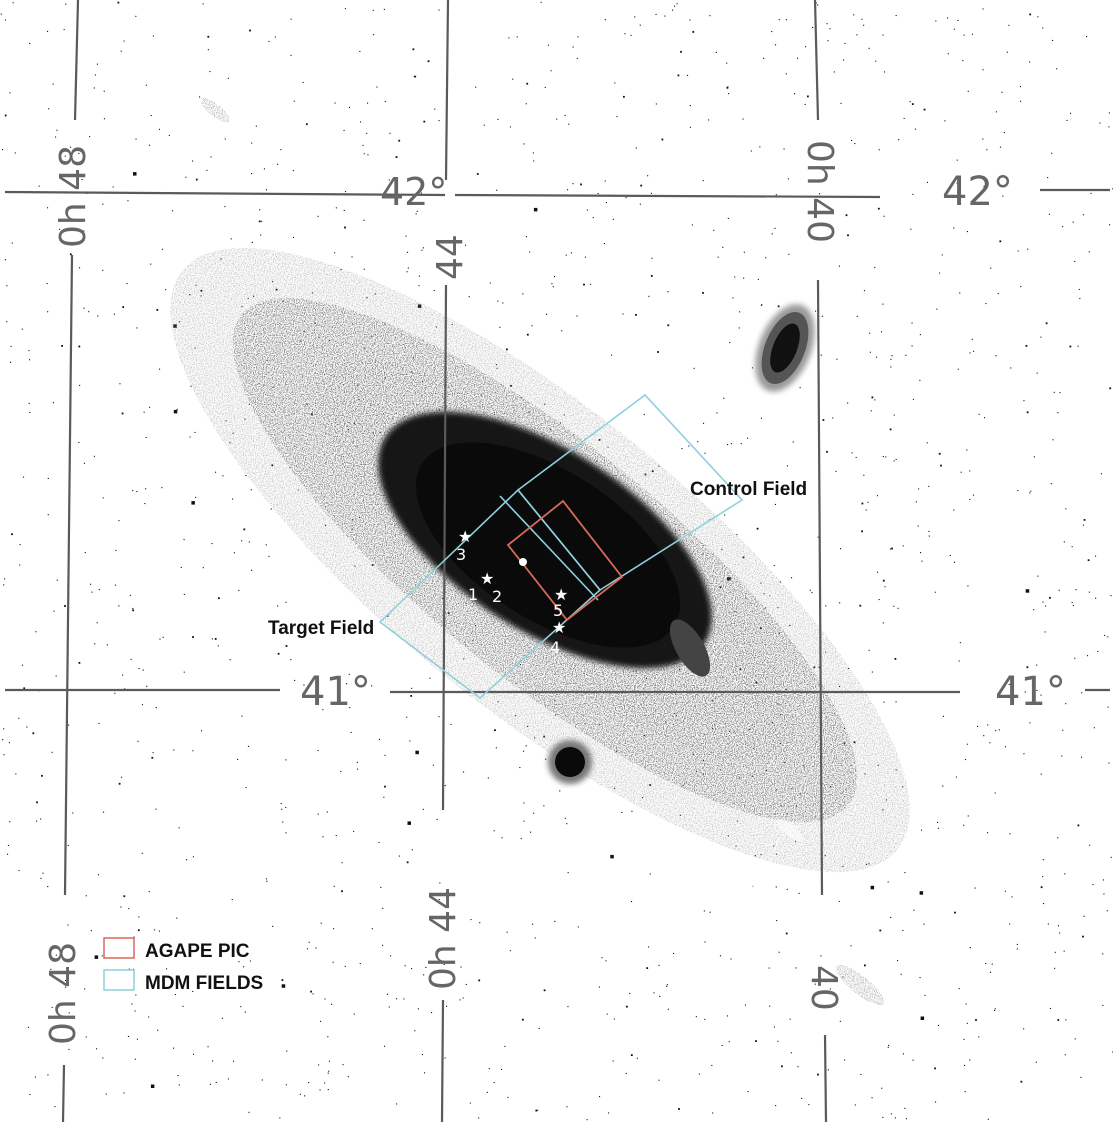 The height and width of the screenshot is (1122, 1113). Describe the element at coordinates (630, 492) in the screenshot. I see `mdm-field-control` at that location.